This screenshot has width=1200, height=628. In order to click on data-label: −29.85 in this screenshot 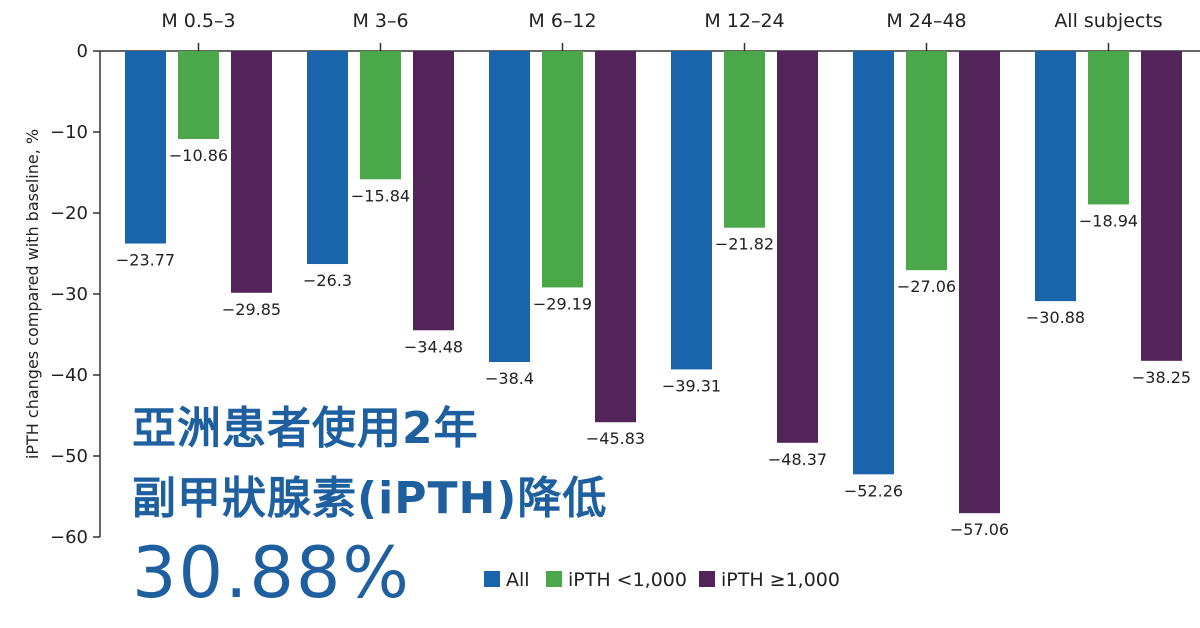, I will do `click(251, 309)`.